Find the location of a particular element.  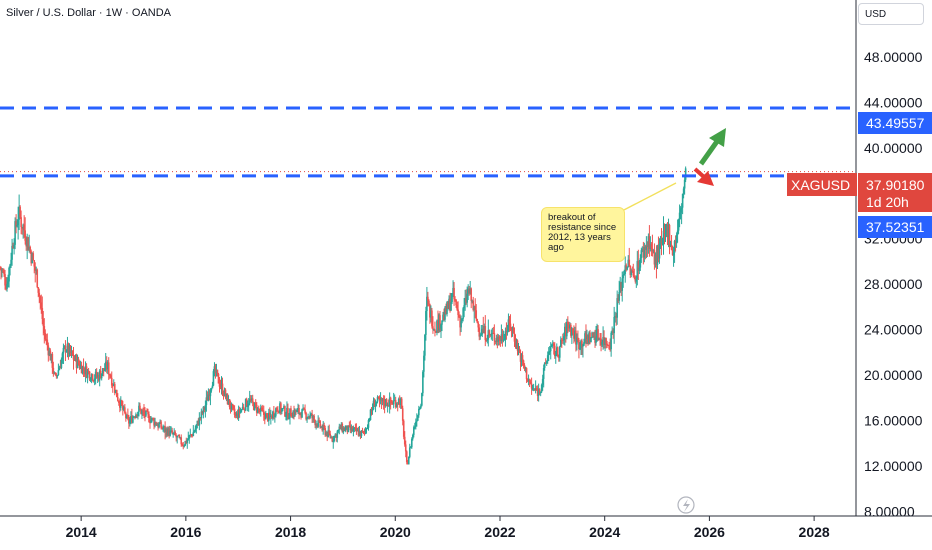

x-tick-label: 2024 is located at coordinates (604, 532).